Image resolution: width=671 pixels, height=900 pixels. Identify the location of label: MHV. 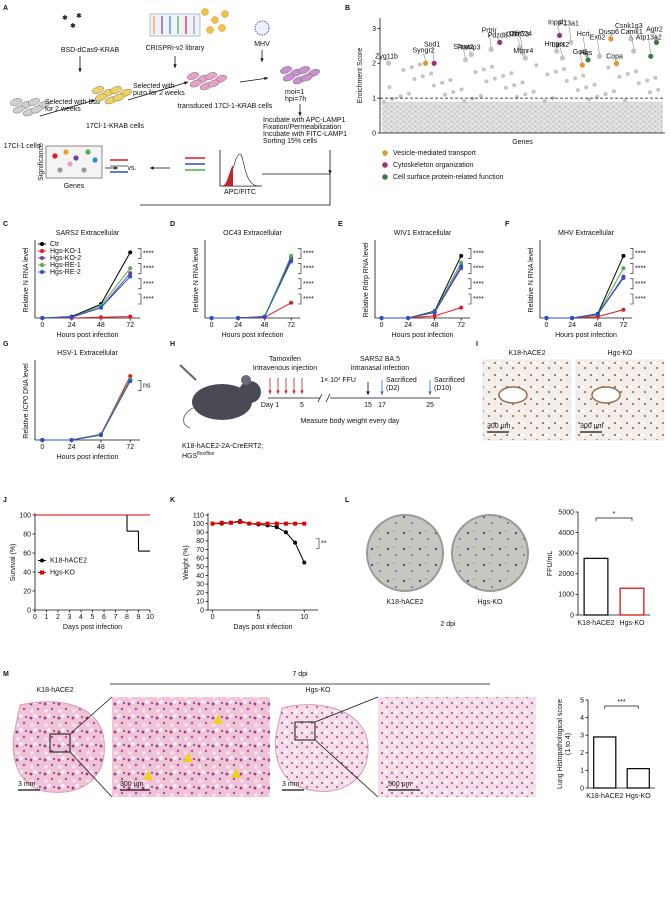
(262, 44).